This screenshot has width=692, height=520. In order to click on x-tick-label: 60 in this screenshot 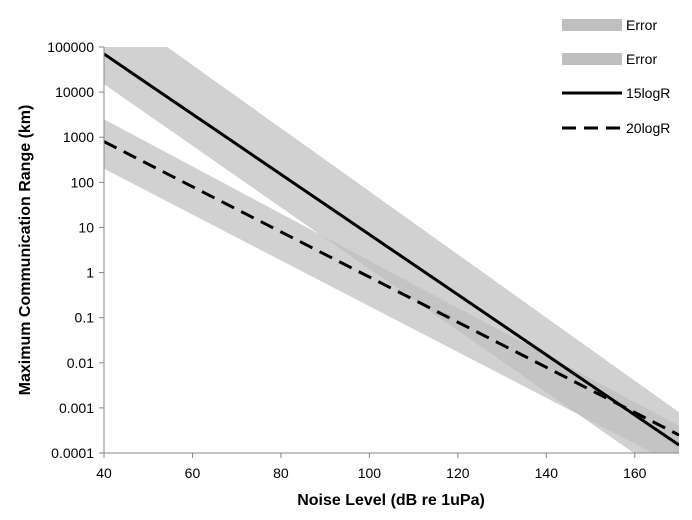, I will do `click(193, 473)`.